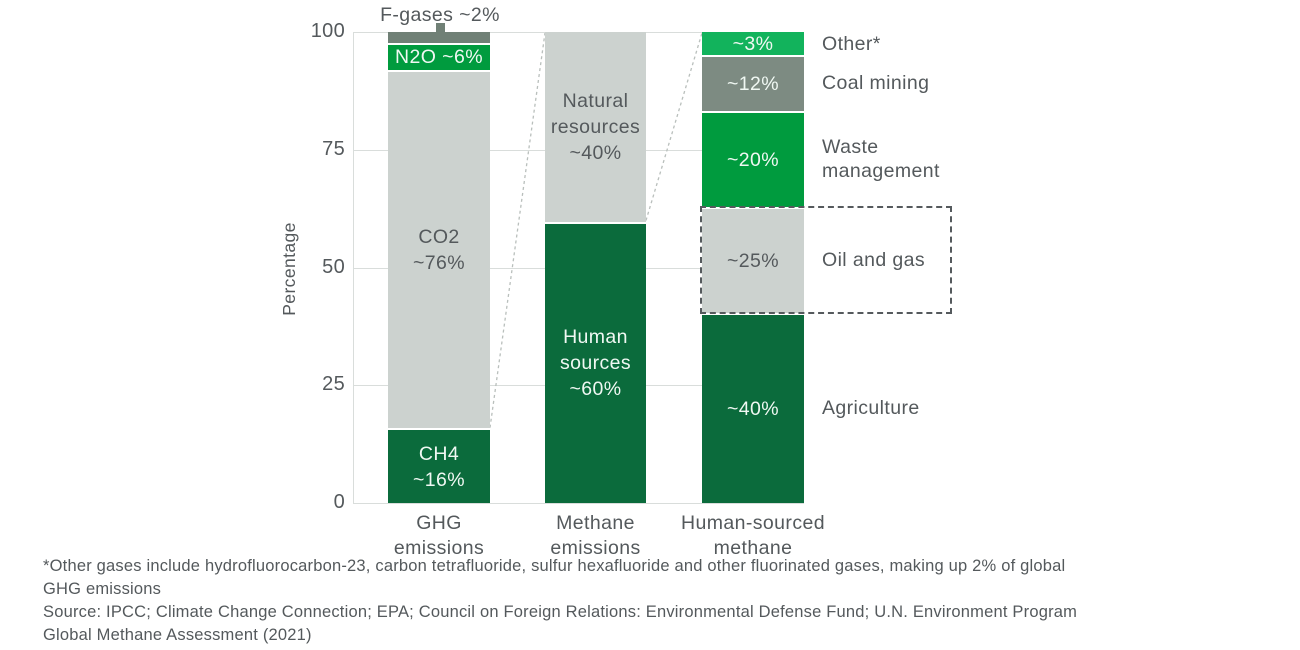 The width and height of the screenshot is (1300, 650). What do you see at coordinates (851, 43) in the screenshot?
I see `side-label-line: Other*` at bounding box center [851, 43].